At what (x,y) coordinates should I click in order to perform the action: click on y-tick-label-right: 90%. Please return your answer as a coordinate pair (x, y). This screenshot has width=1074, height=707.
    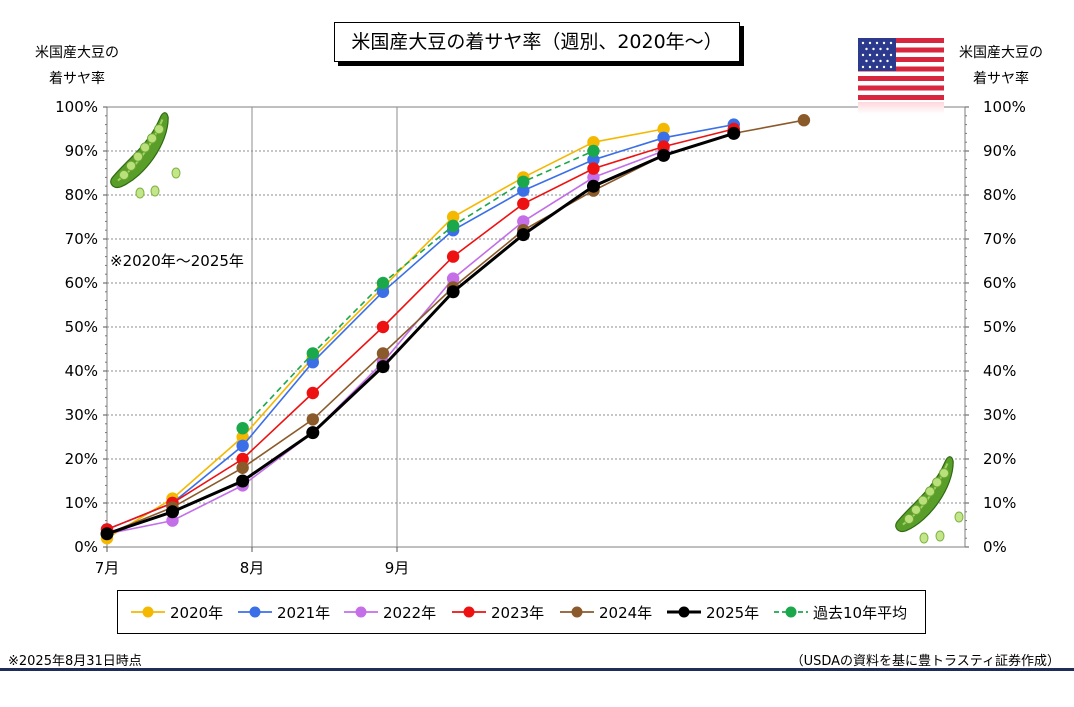
    Looking at the image, I should click on (999, 151).